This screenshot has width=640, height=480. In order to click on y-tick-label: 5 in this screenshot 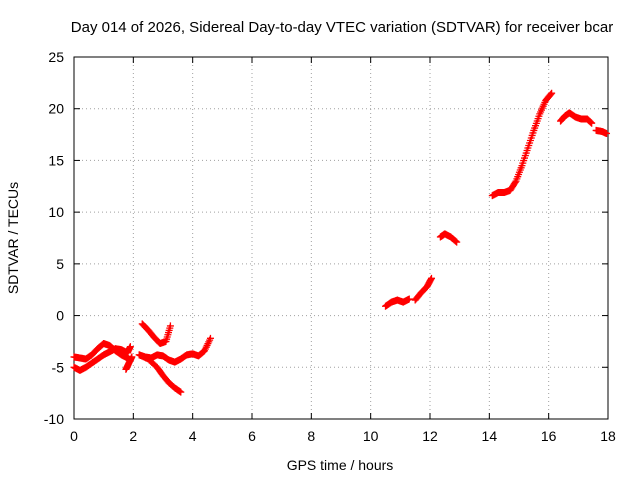, I will do `click(60, 264)`.